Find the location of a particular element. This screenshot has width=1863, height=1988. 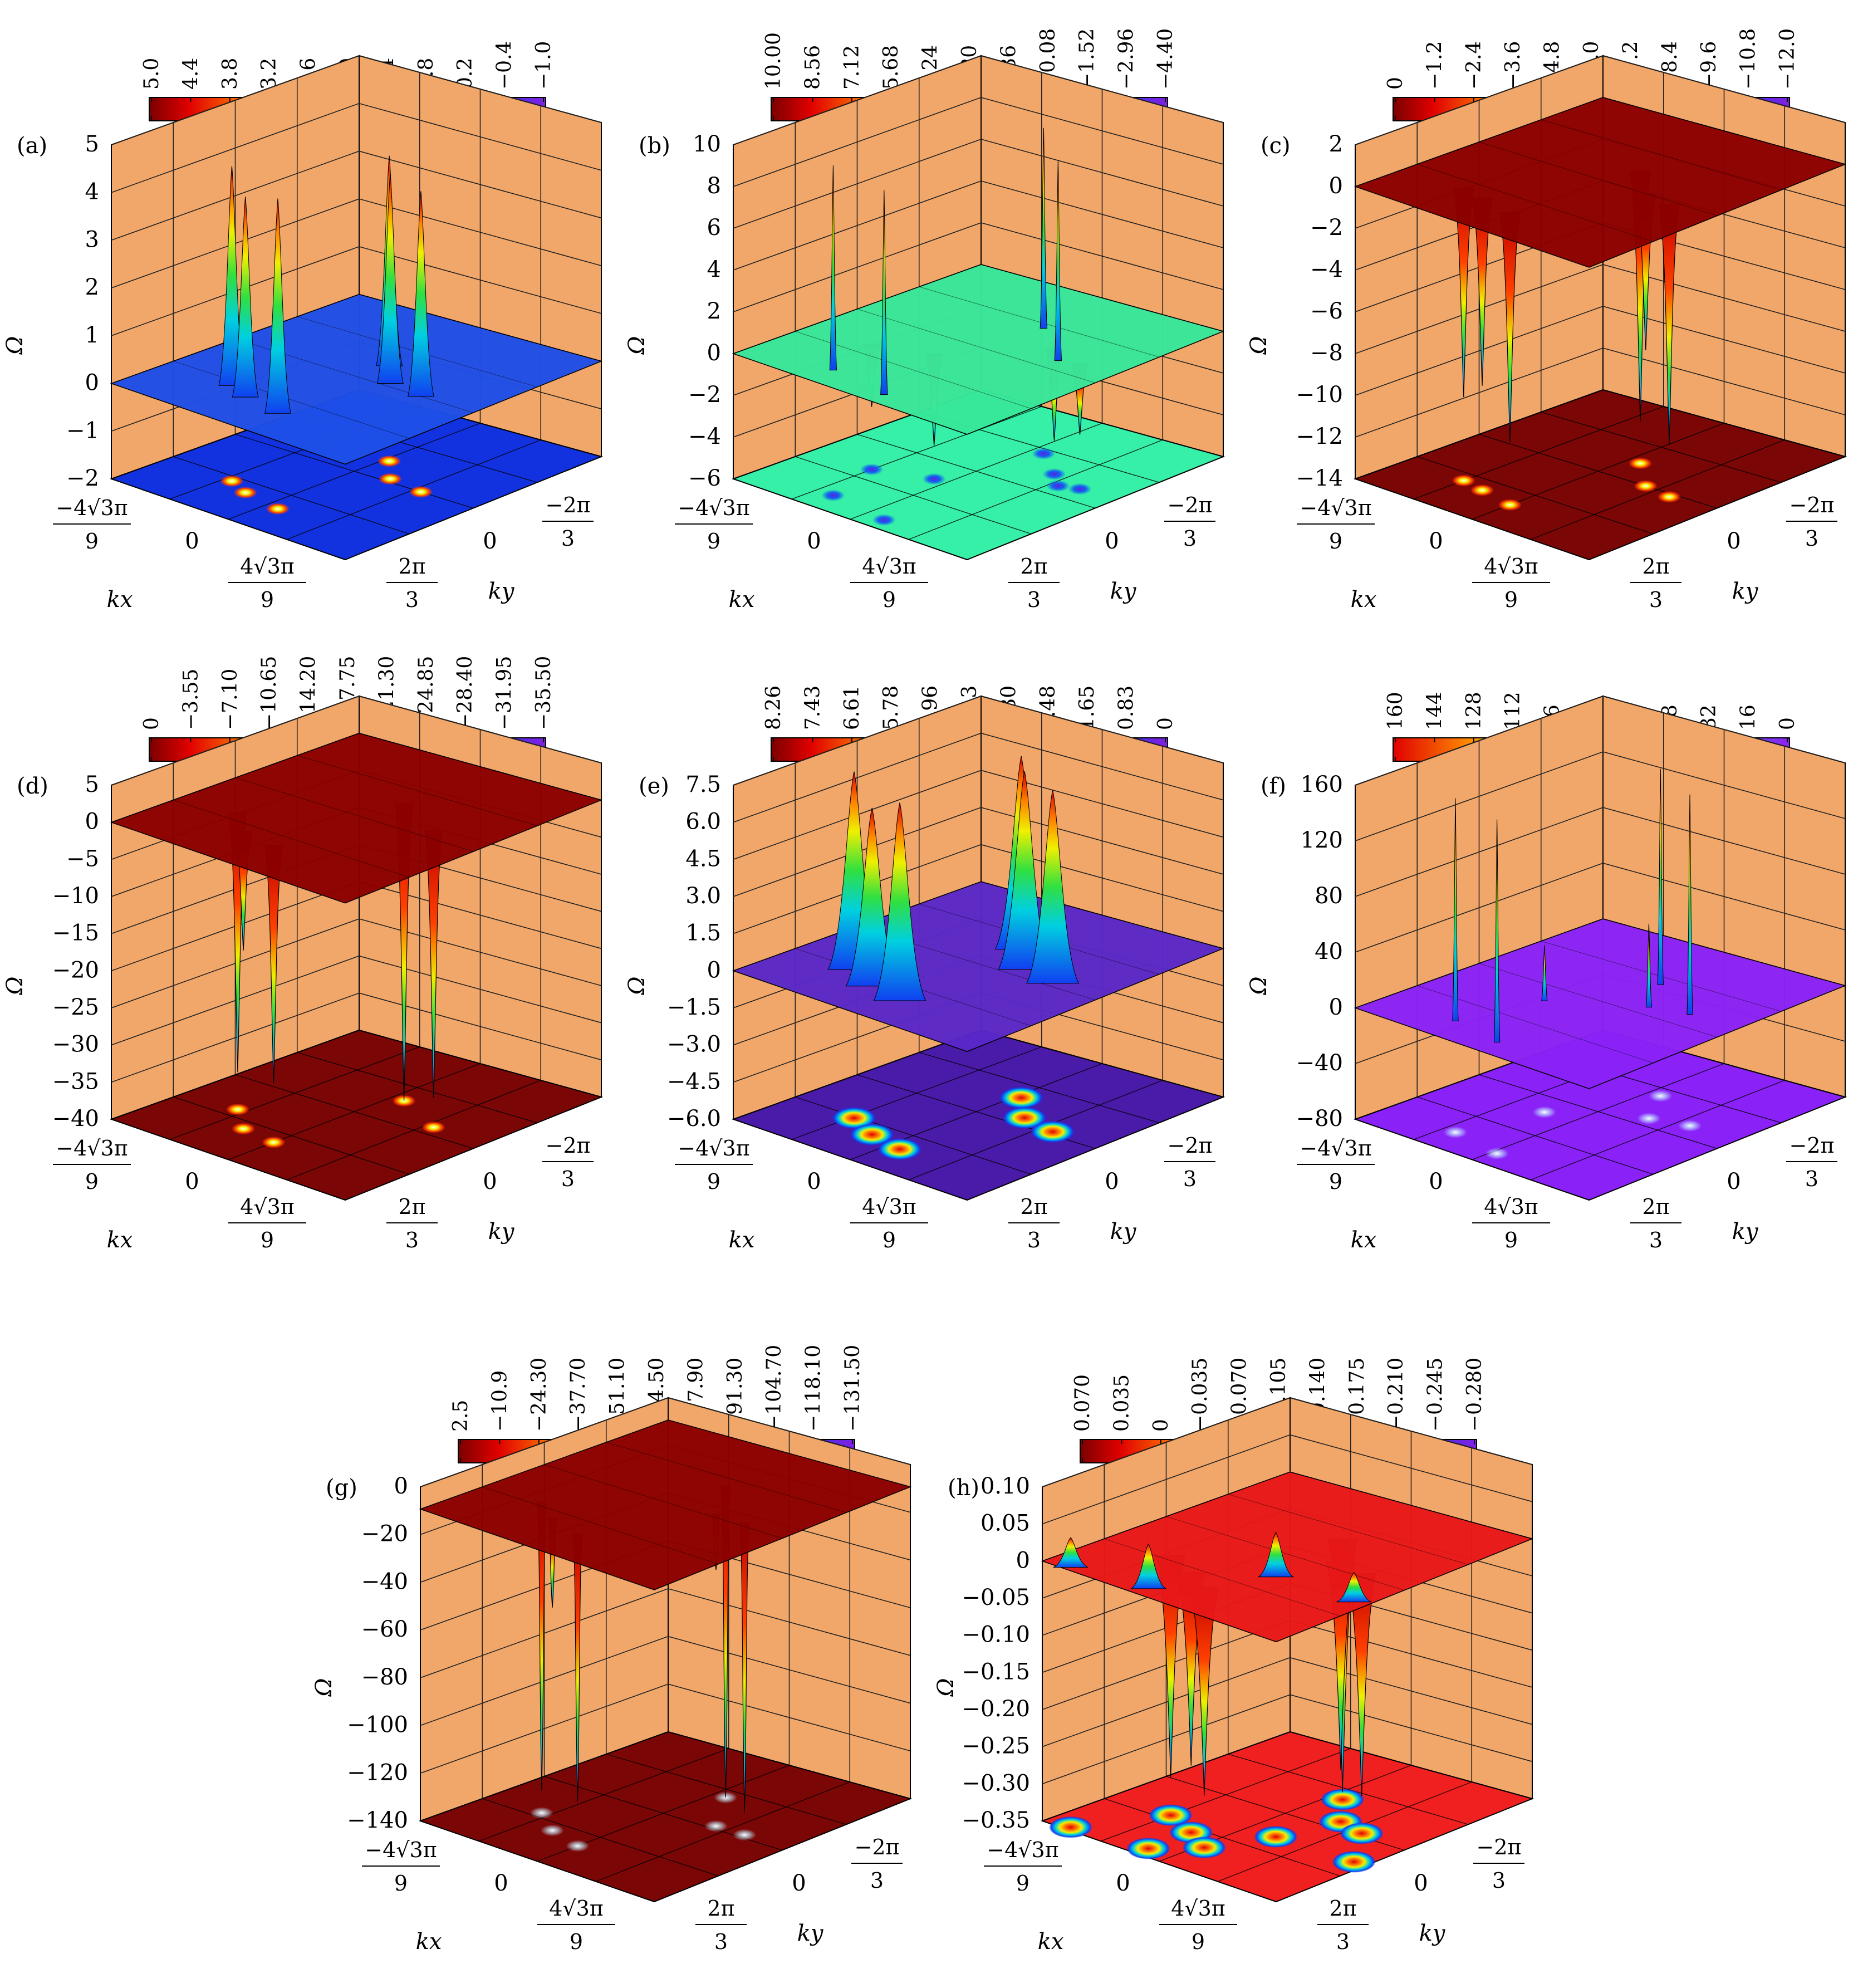

ky-axis-label: ky is located at coordinates (1123, 1232).